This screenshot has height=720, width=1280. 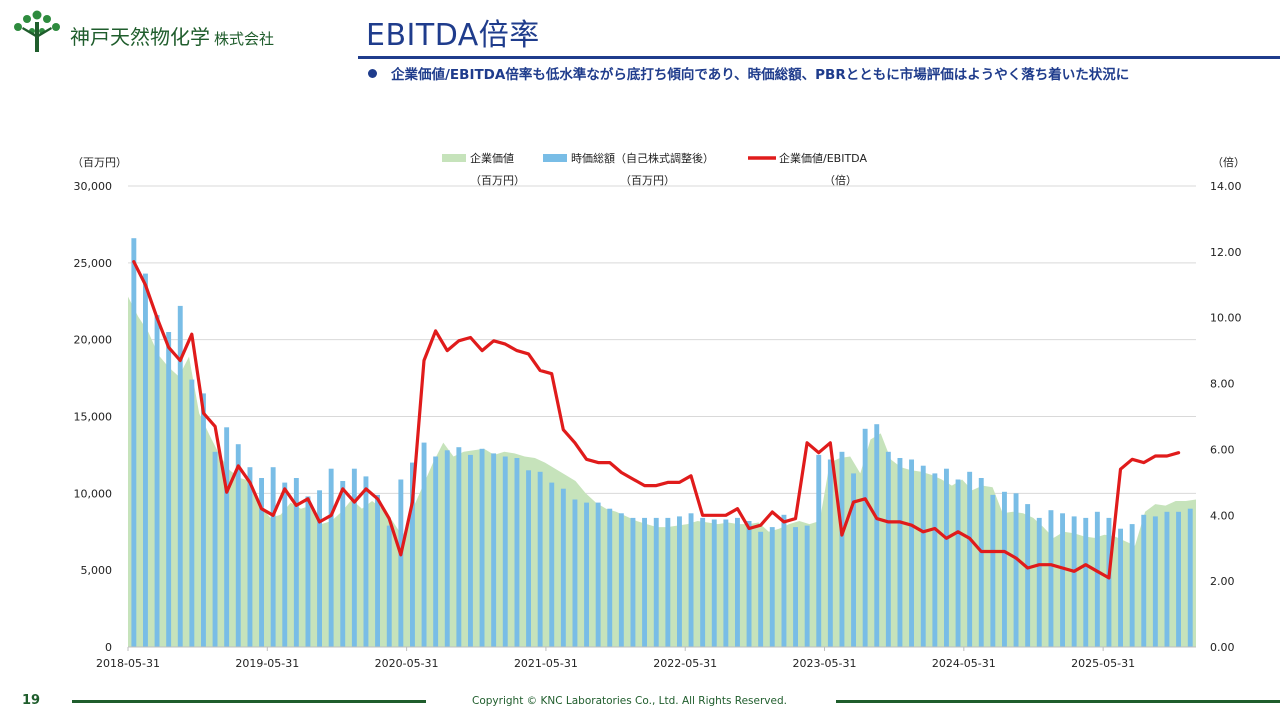 I want to click on x-axis-tick-label: 2019-05-31, so click(x=267, y=663).